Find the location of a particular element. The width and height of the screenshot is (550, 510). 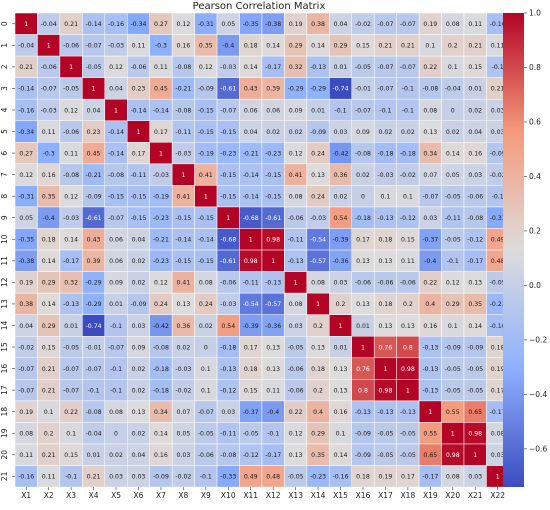

x-tick-label: X16 is located at coordinates (363, 495).